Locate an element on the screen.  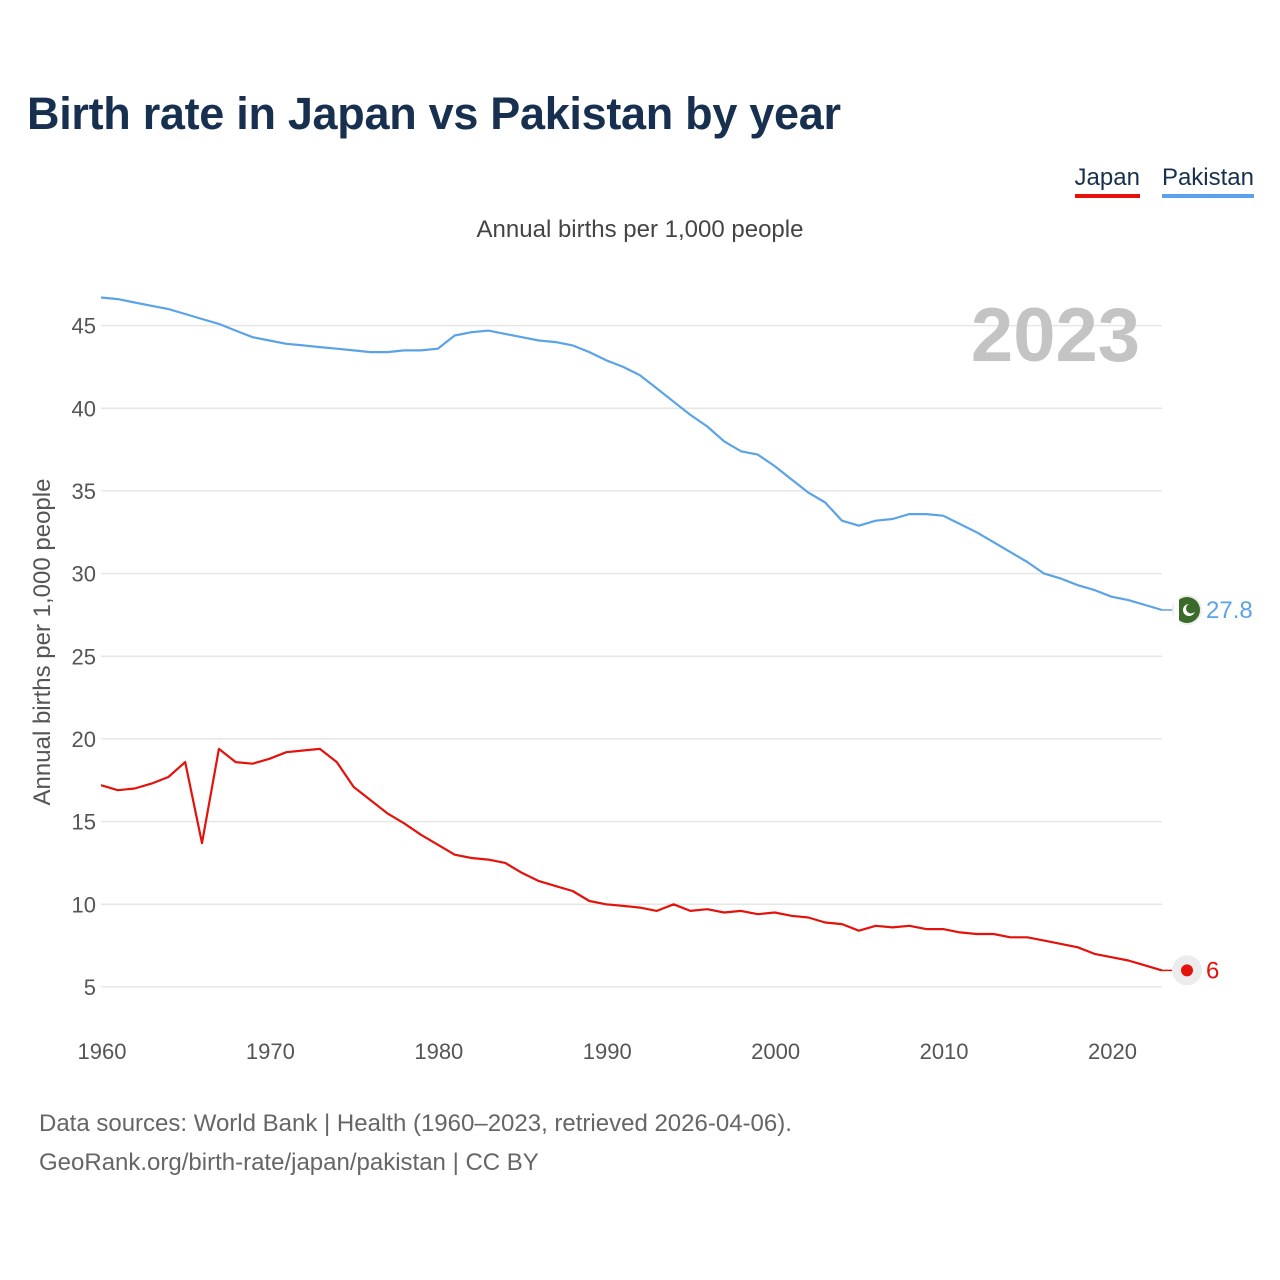
y-tick-label: 30 is located at coordinates (84, 574).